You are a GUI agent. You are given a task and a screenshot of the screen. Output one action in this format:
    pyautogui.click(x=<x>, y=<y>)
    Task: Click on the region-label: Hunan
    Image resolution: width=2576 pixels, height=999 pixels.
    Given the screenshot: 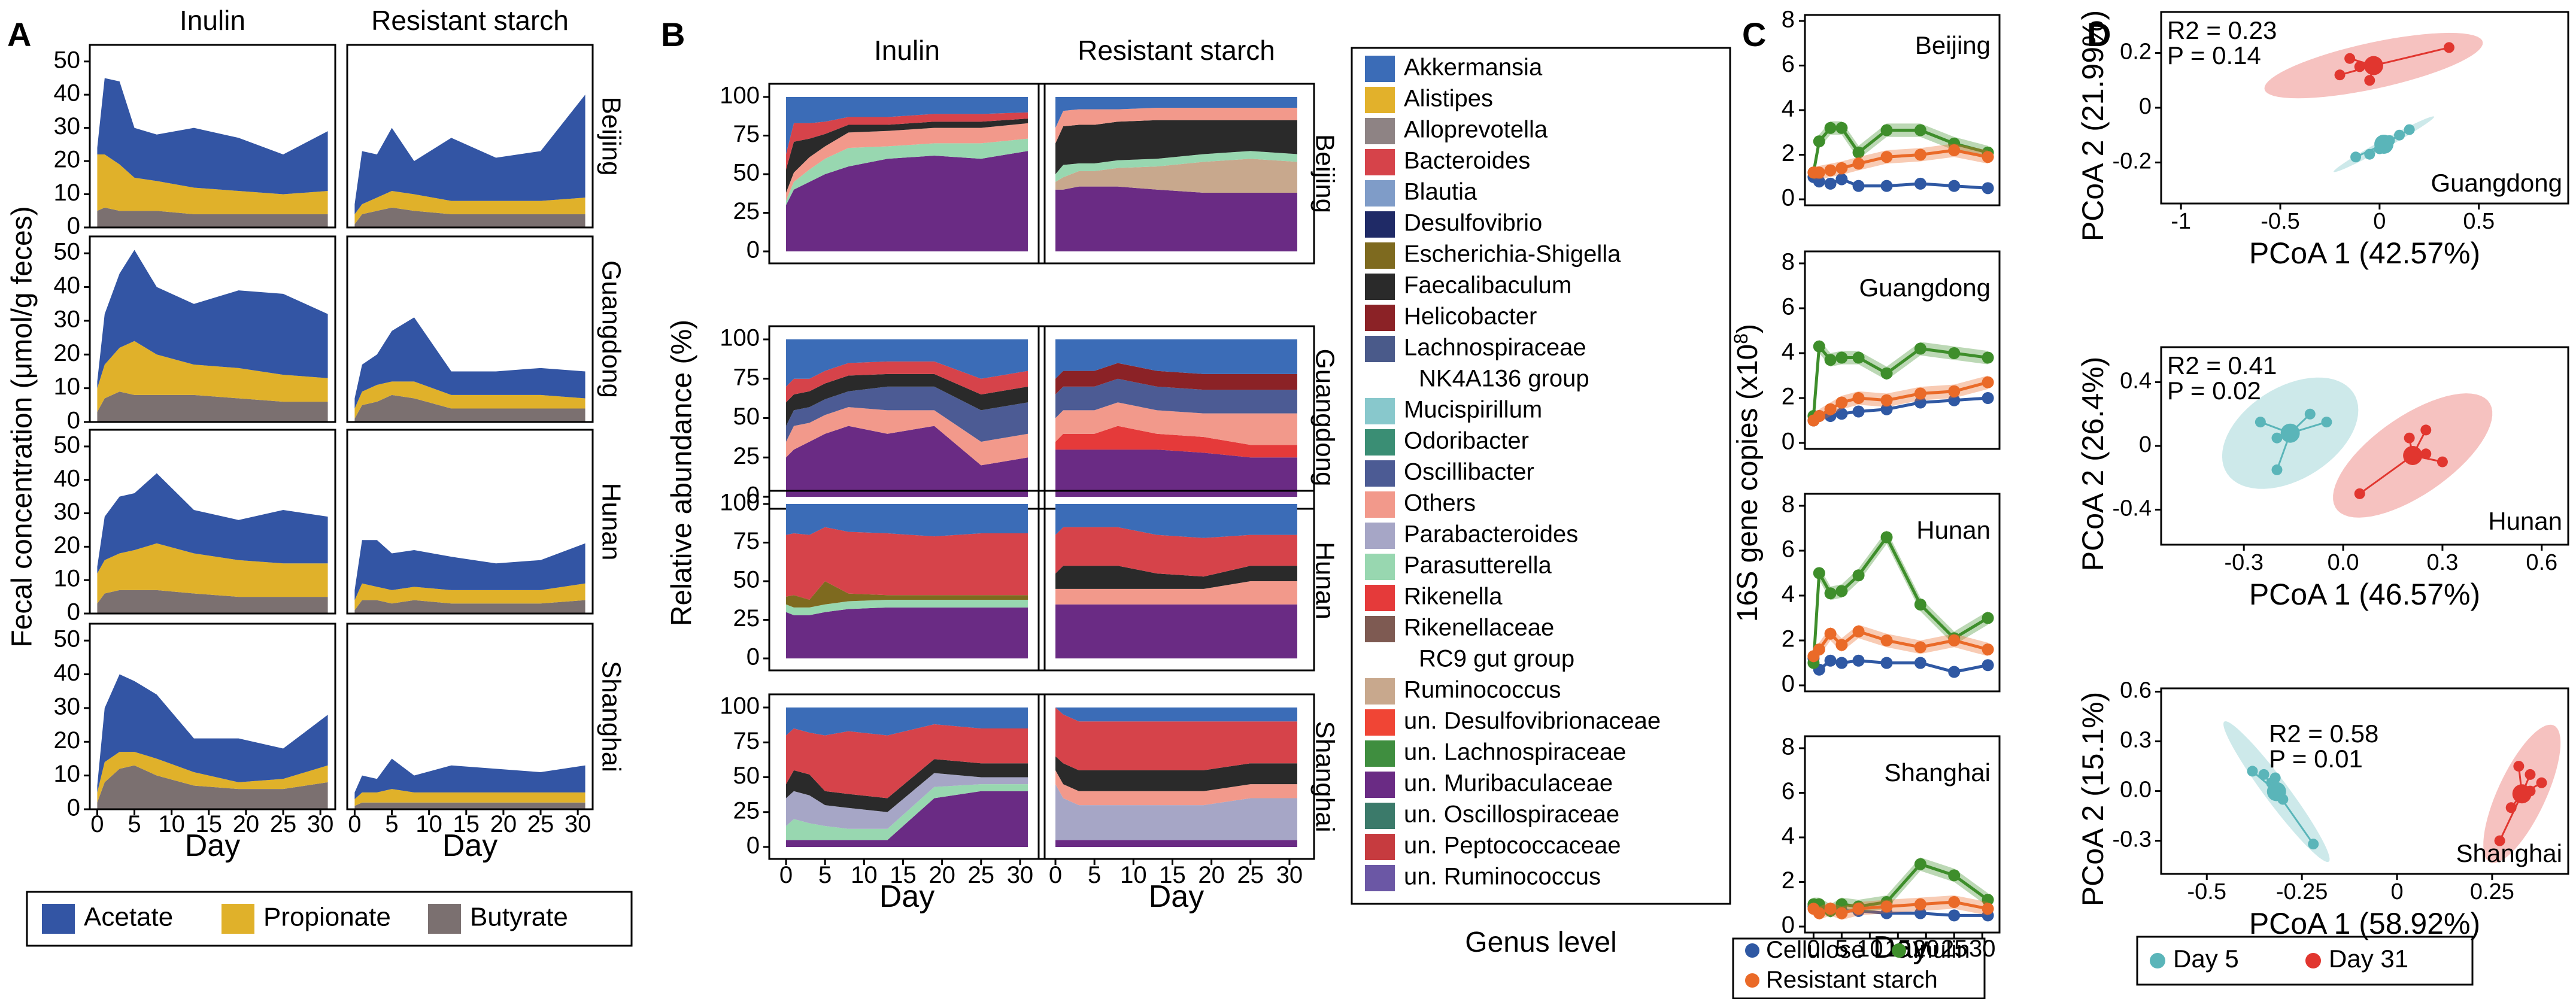 What is the action you would take?
    pyautogui.click(x=1953, y=530)
    